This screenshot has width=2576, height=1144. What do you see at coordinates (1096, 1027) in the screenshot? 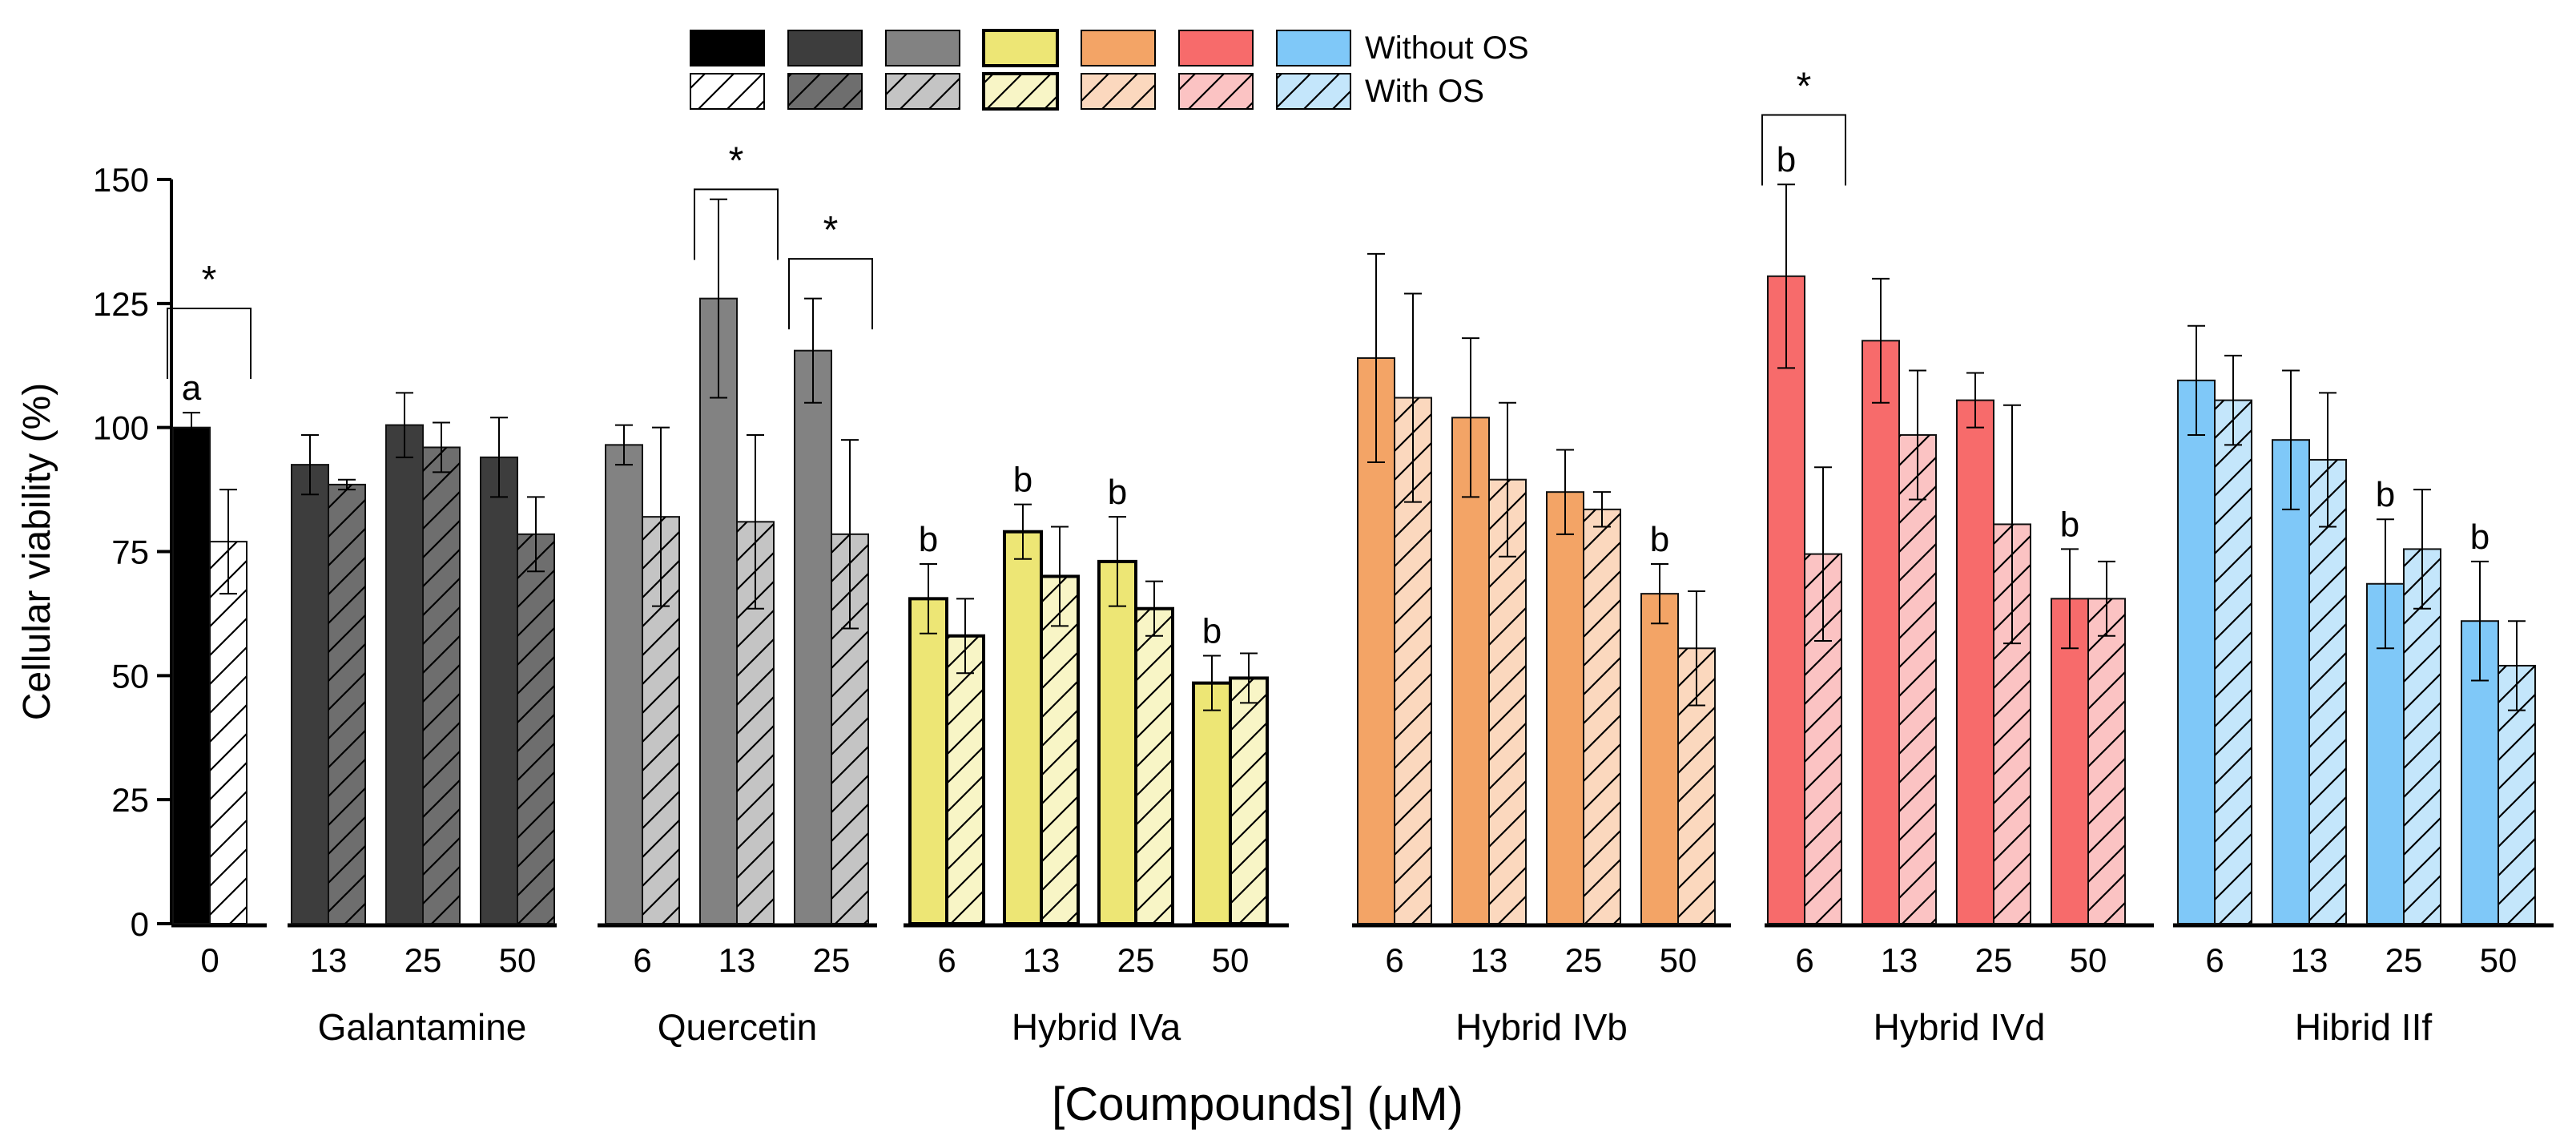
I see `group-label: Hybrid IVa` at bounding box center [1096, 1027].